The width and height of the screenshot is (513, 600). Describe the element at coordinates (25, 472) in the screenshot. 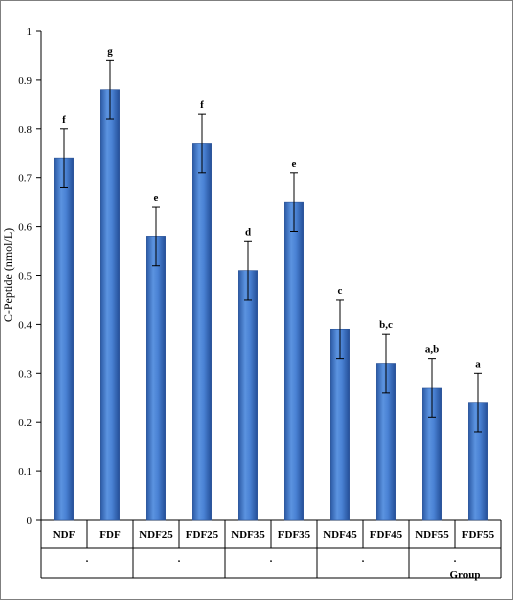

I see `y-tick-label: 0.1` at that location.